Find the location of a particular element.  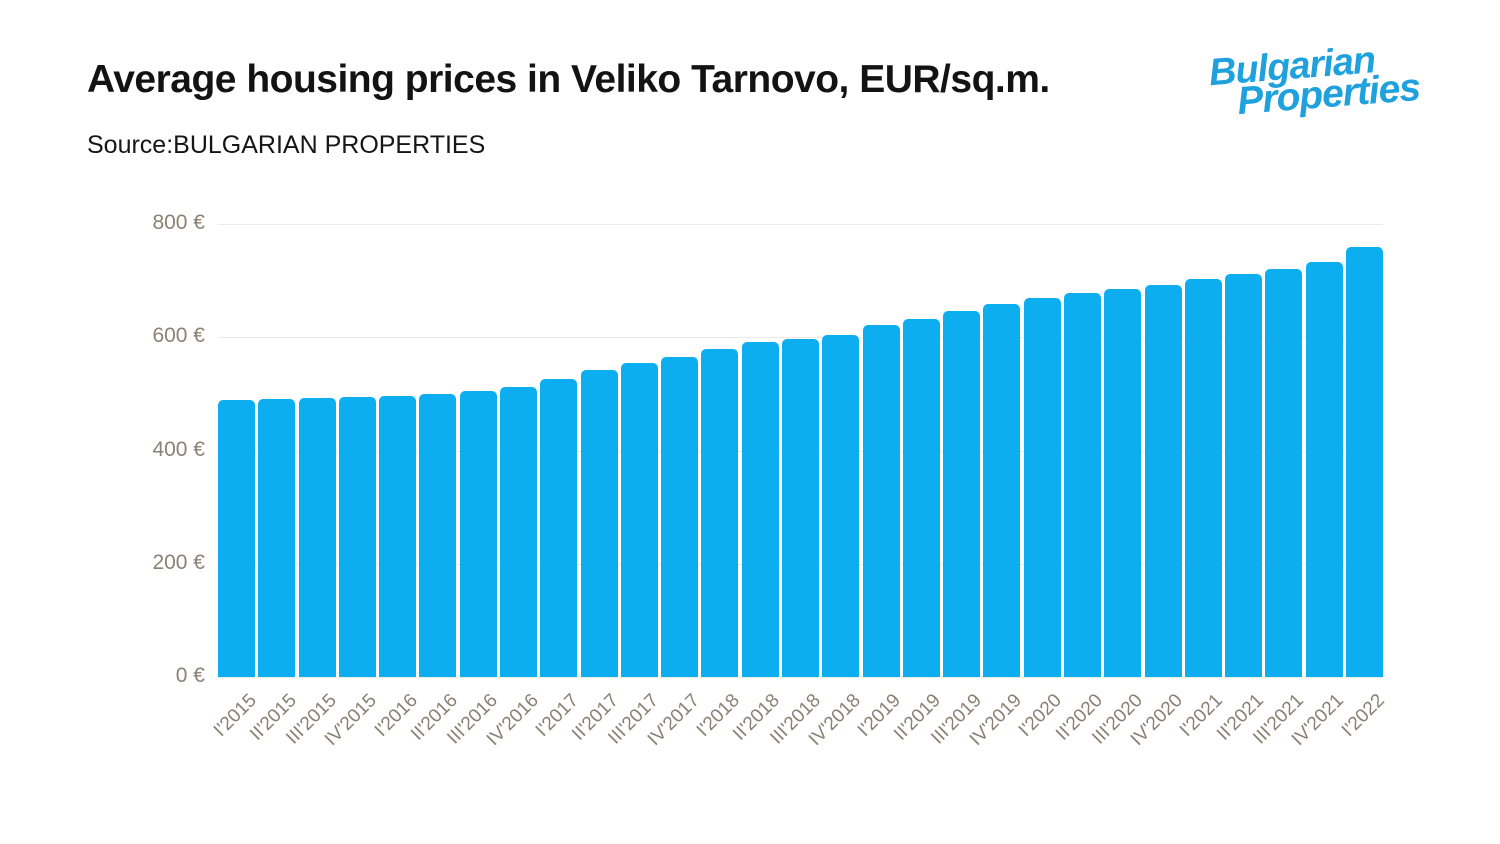

y-axis-tick-label: 0 € is located at coordinates (190, 675).